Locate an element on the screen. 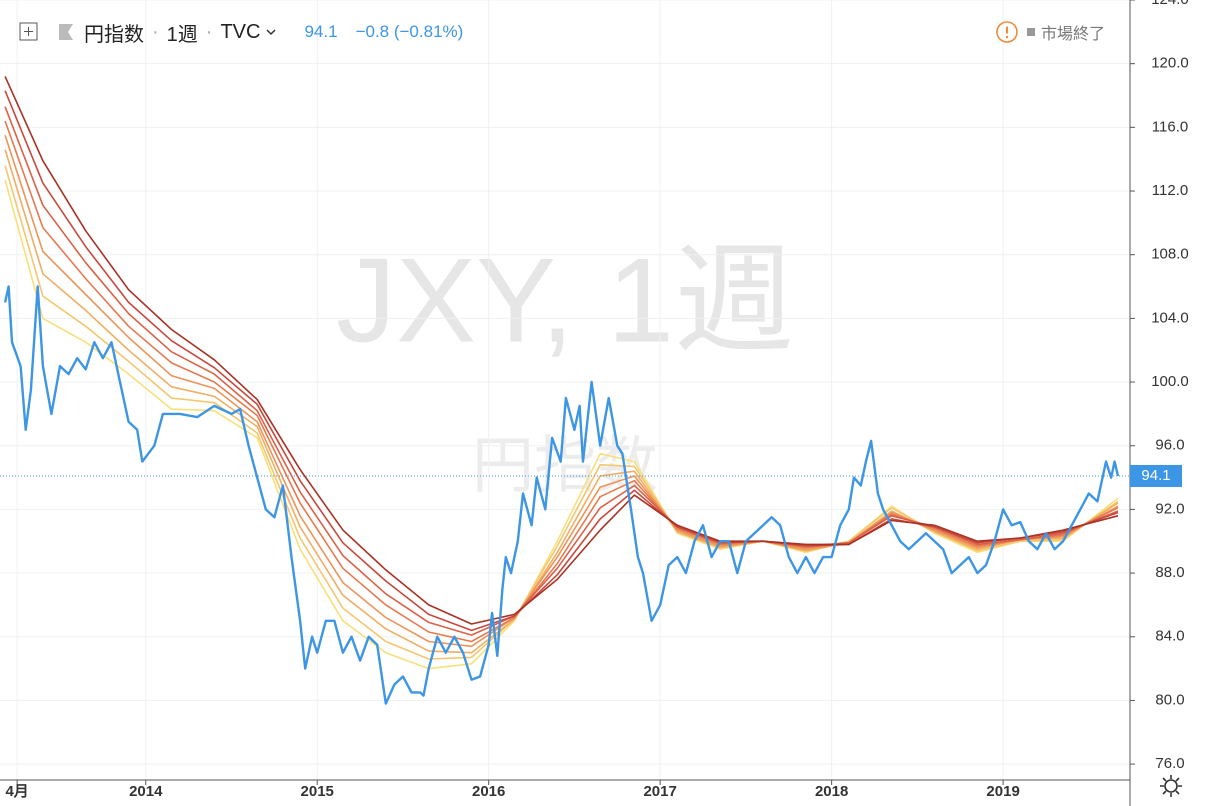 Image resolution: width=1210 pixels, height=806 pixels. market-status: 市場終了 is located at coordinates (1050, 32).